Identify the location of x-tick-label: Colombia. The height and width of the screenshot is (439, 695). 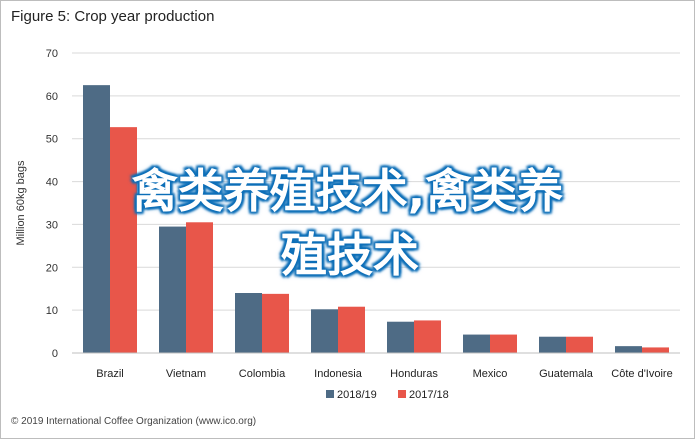
(262, 374).